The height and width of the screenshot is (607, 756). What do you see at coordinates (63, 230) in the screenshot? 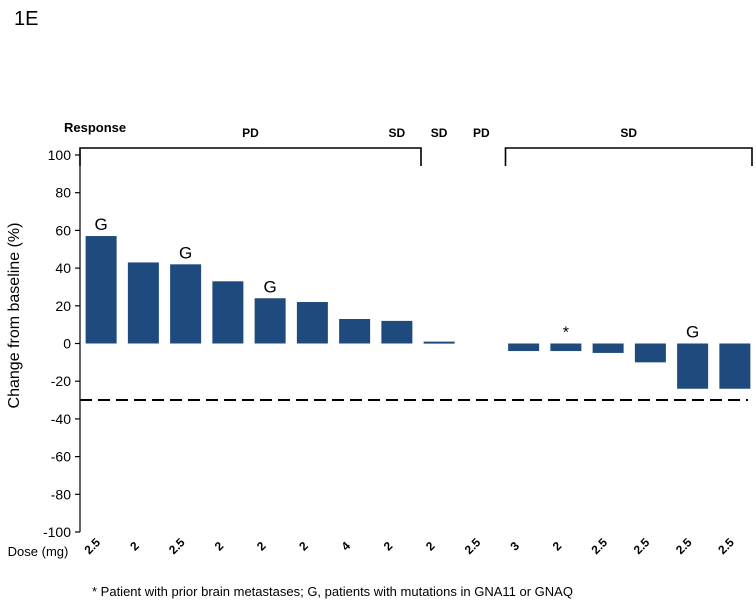
I see `y-tick-label: 60` at bounding box center [63, 230].